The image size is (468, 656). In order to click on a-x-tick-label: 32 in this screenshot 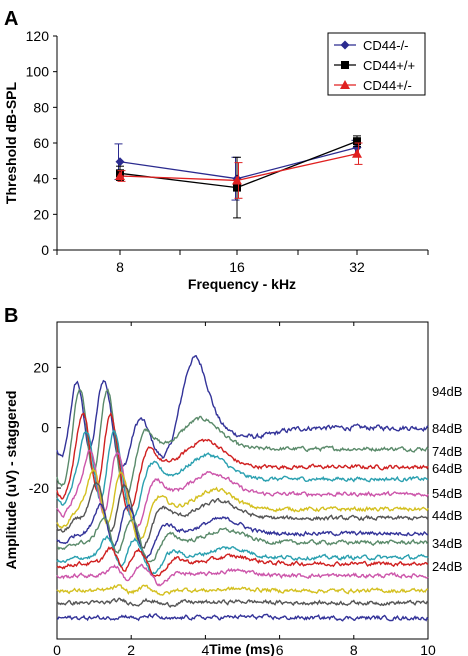, I will do `click(357, 267)`.